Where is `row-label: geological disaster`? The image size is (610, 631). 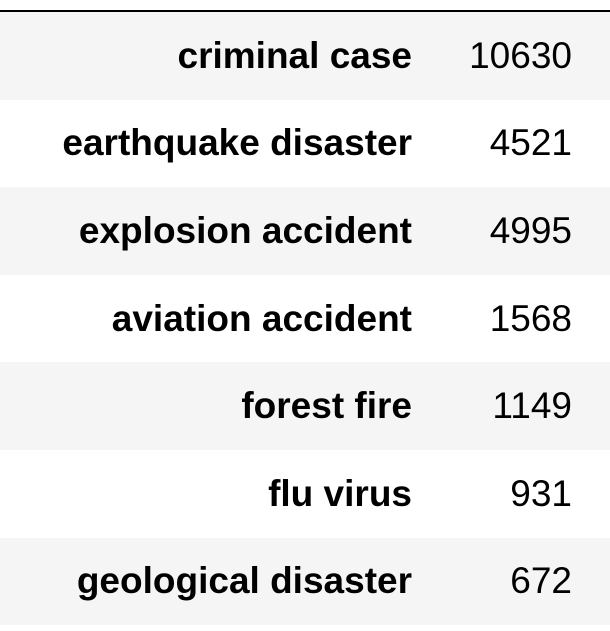
row-label: geological disaster is located at coordinates (244, 581).